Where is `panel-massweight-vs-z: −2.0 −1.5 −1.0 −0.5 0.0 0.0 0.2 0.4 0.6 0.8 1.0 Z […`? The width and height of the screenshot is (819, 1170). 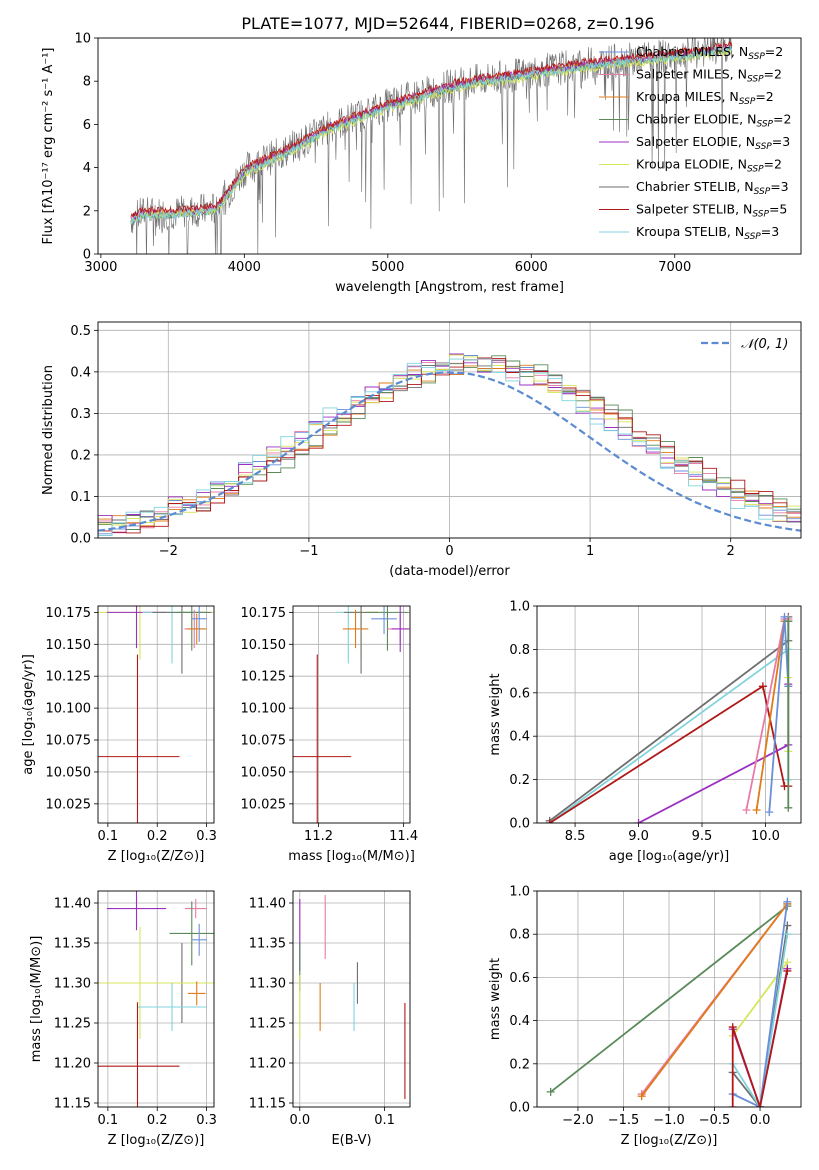 panel-massweight-vs-z: −2.0 −1.5 −1.0 −0.5 0.0 0.0 0.2 0.4 0.6 0.8 1.0 Z [… is located at coordinates (645, 1016).